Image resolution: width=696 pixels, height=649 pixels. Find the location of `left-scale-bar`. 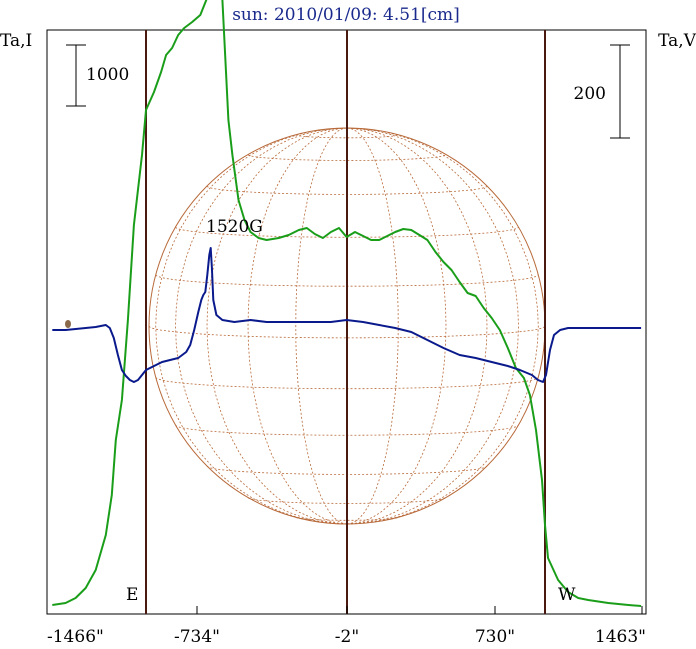

left-scale-bar is located at coordinates (76, 75).